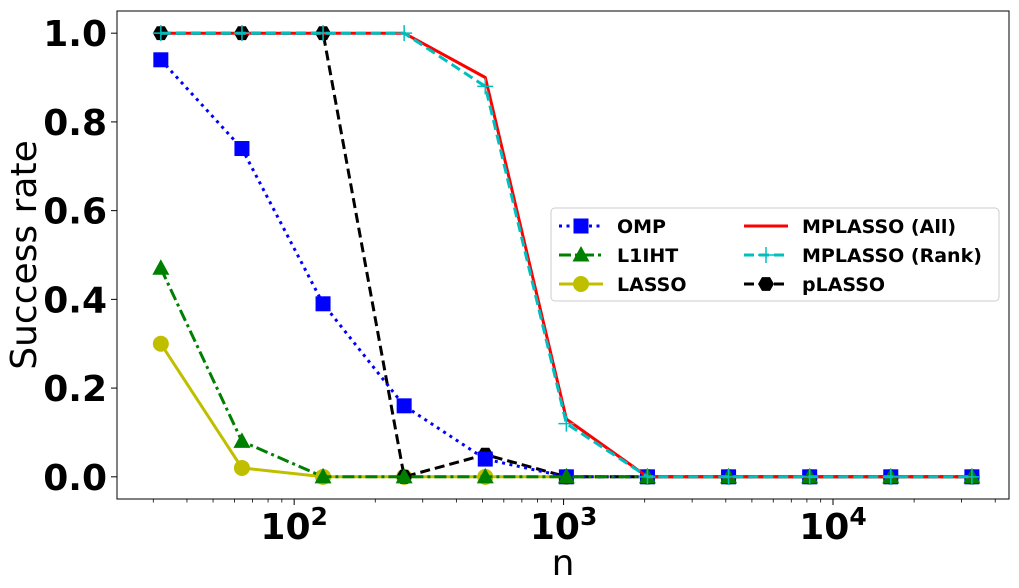  What do you see at coordinates (647, 256) in the screenshot?
I see `legend-label: L1IHT` at bounding box center [647, 256].